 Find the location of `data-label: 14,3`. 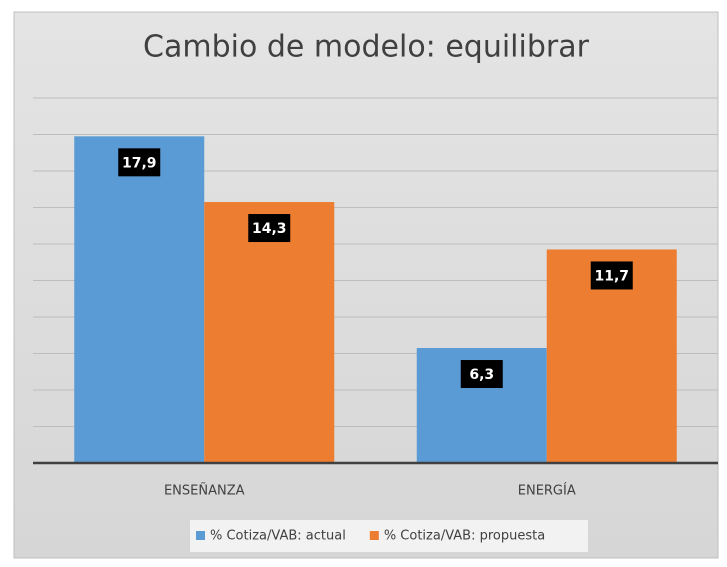

data-label: 14,3 is located at coordinates (269, 229).